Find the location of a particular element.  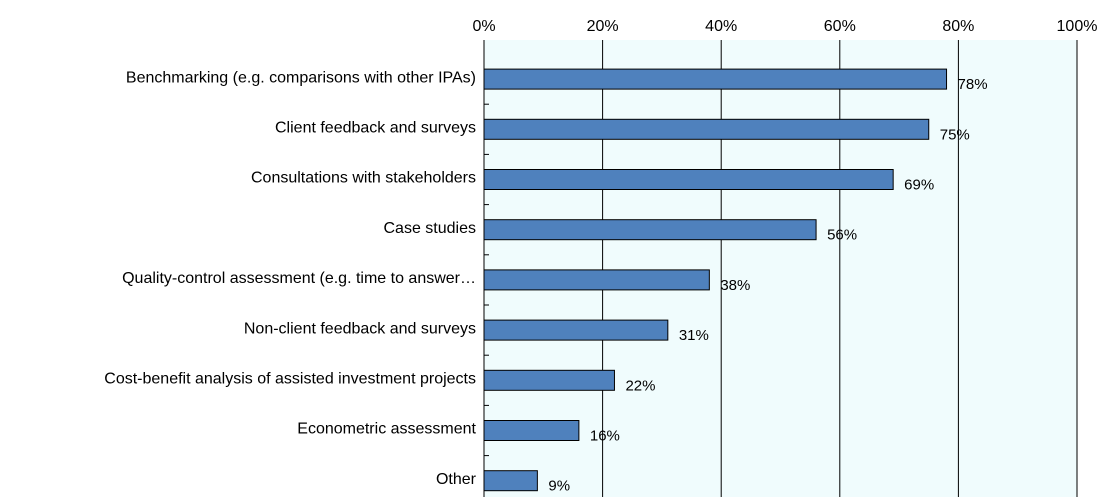

value-label: 9% is located at coordinates (559, 486).